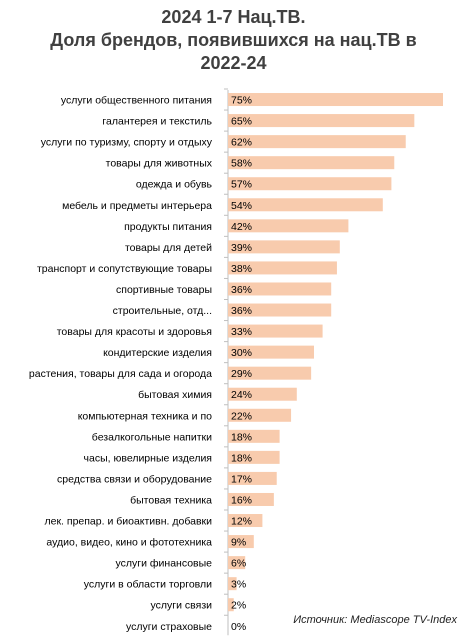  What do you see at coordinates (238, 585) in the screenshot?
I see `data-label: 3%` at bounding box center [238, 585].